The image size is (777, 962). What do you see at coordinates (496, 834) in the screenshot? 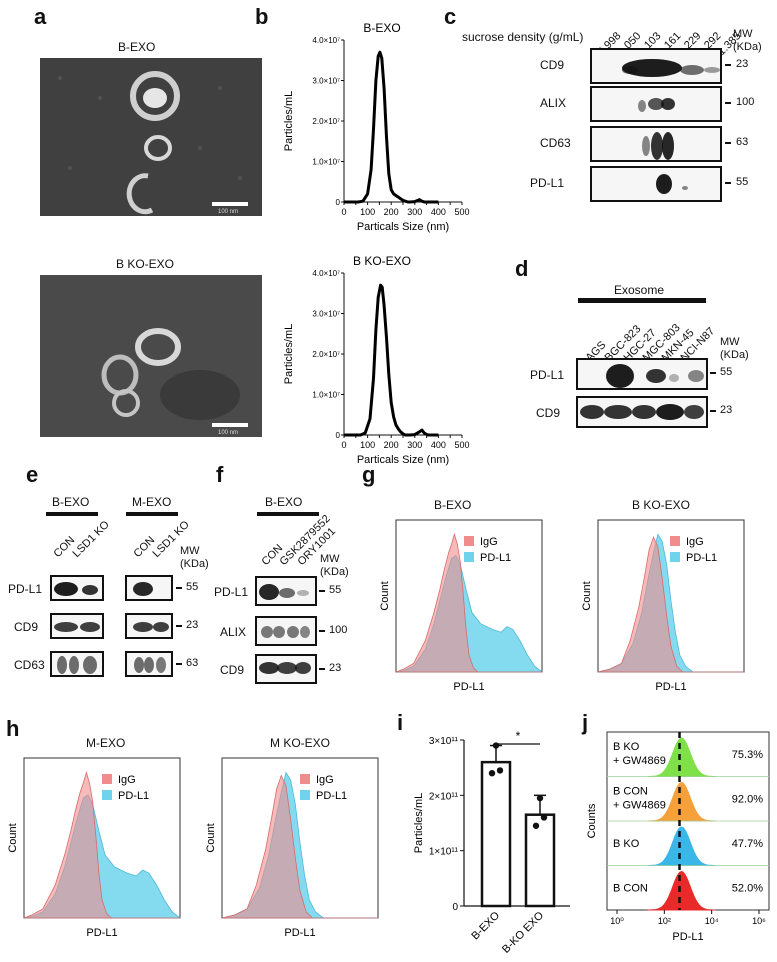
I see `bar` at bounding box center [496, 834].